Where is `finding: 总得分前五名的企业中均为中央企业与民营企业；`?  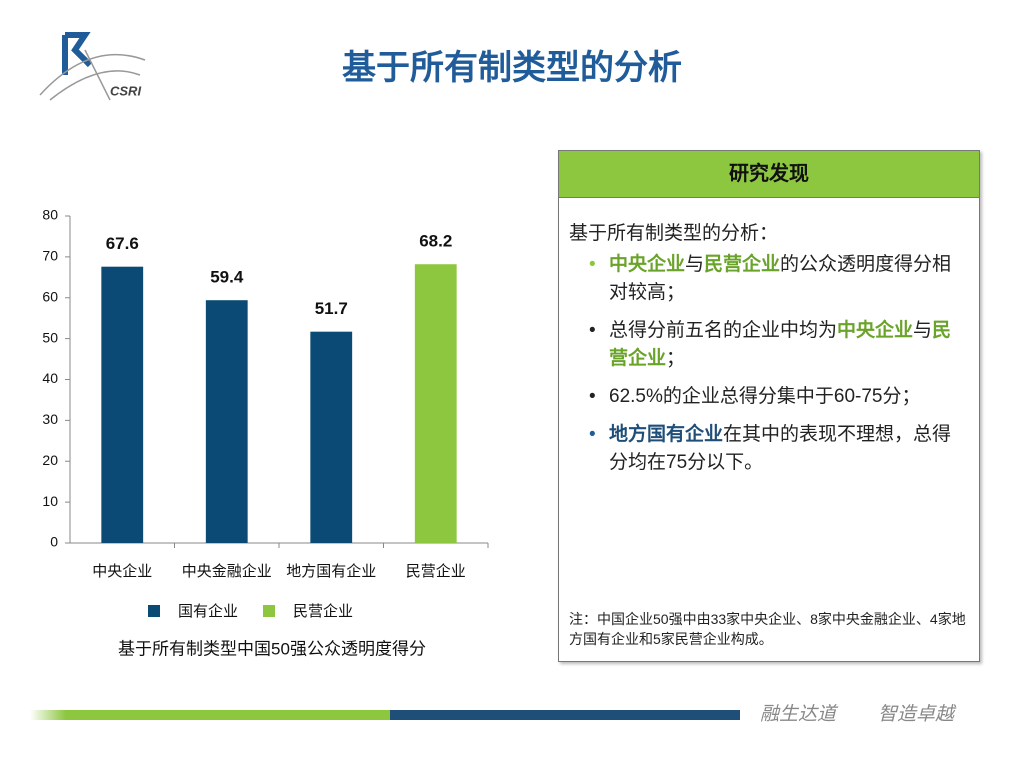
finding: 总得分前五名的企业中均为中央企业与民营企业； is located at coordinates (777, 345).